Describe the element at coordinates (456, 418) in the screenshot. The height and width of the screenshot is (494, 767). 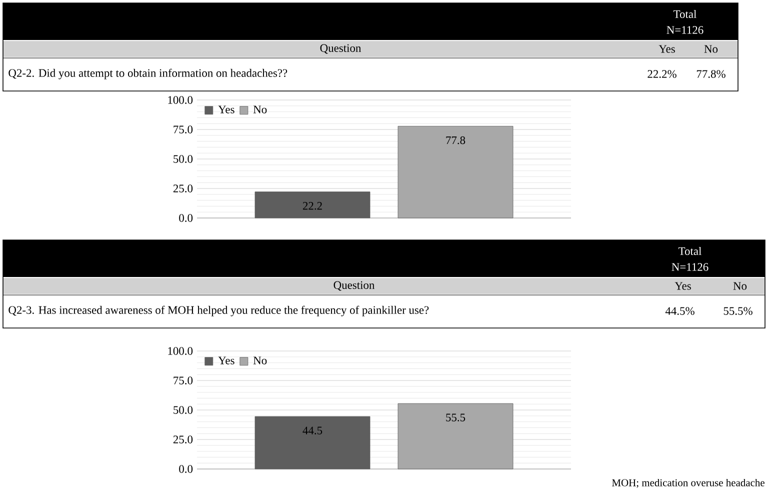
I see `data-label: 55.5` at that location.